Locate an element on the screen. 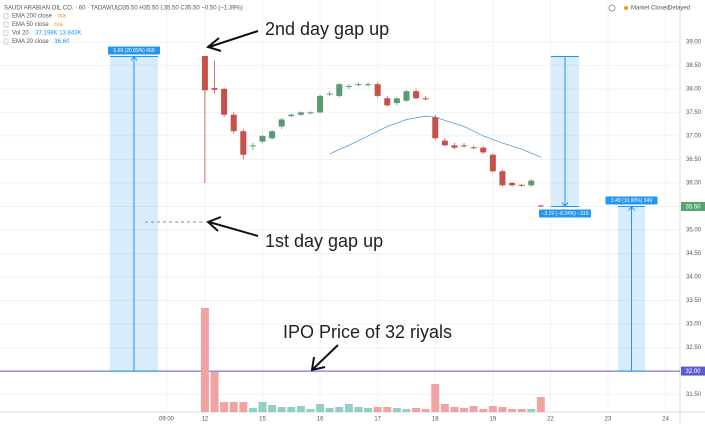 This screenshot has height=424, width=705. delay-tag: Delayed is located at coordinates (679, 9).